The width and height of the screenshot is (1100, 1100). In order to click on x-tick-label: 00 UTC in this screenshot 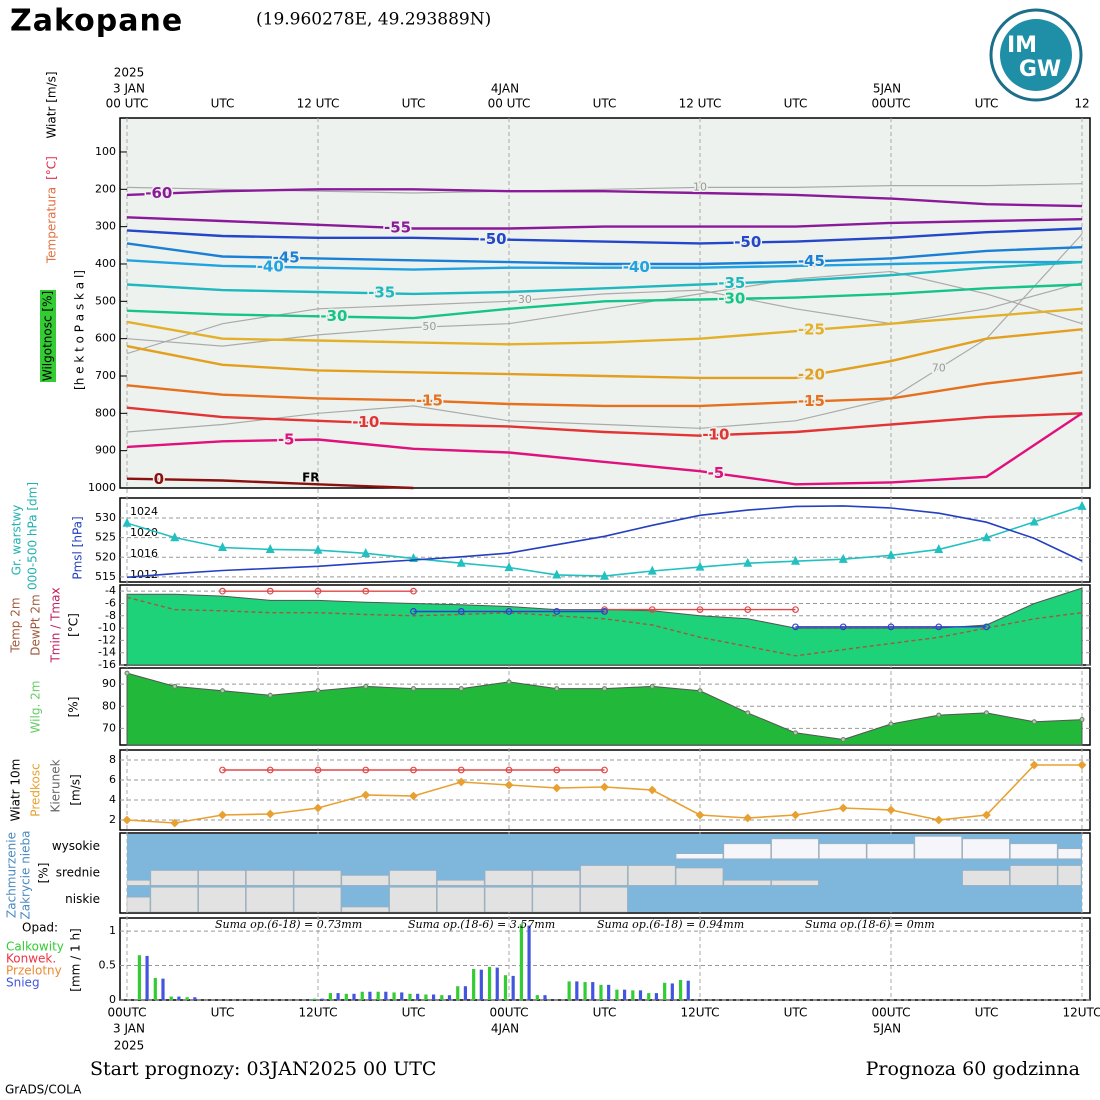, I will do `click(509, 104)`.